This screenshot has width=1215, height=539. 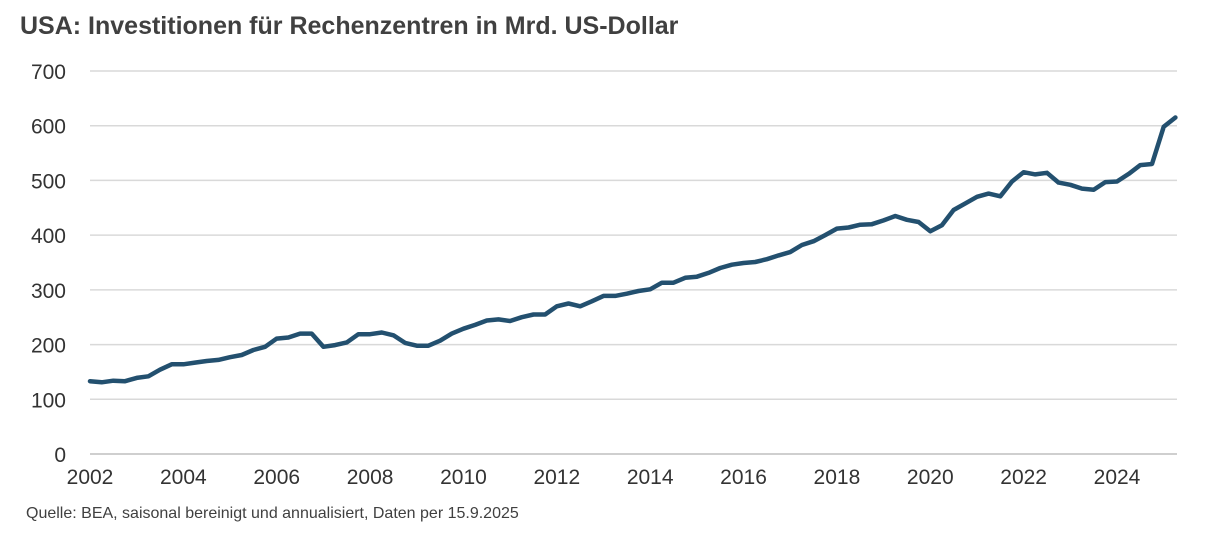 I want to click on y-tick-label: 100, so click(x=48, y=400).